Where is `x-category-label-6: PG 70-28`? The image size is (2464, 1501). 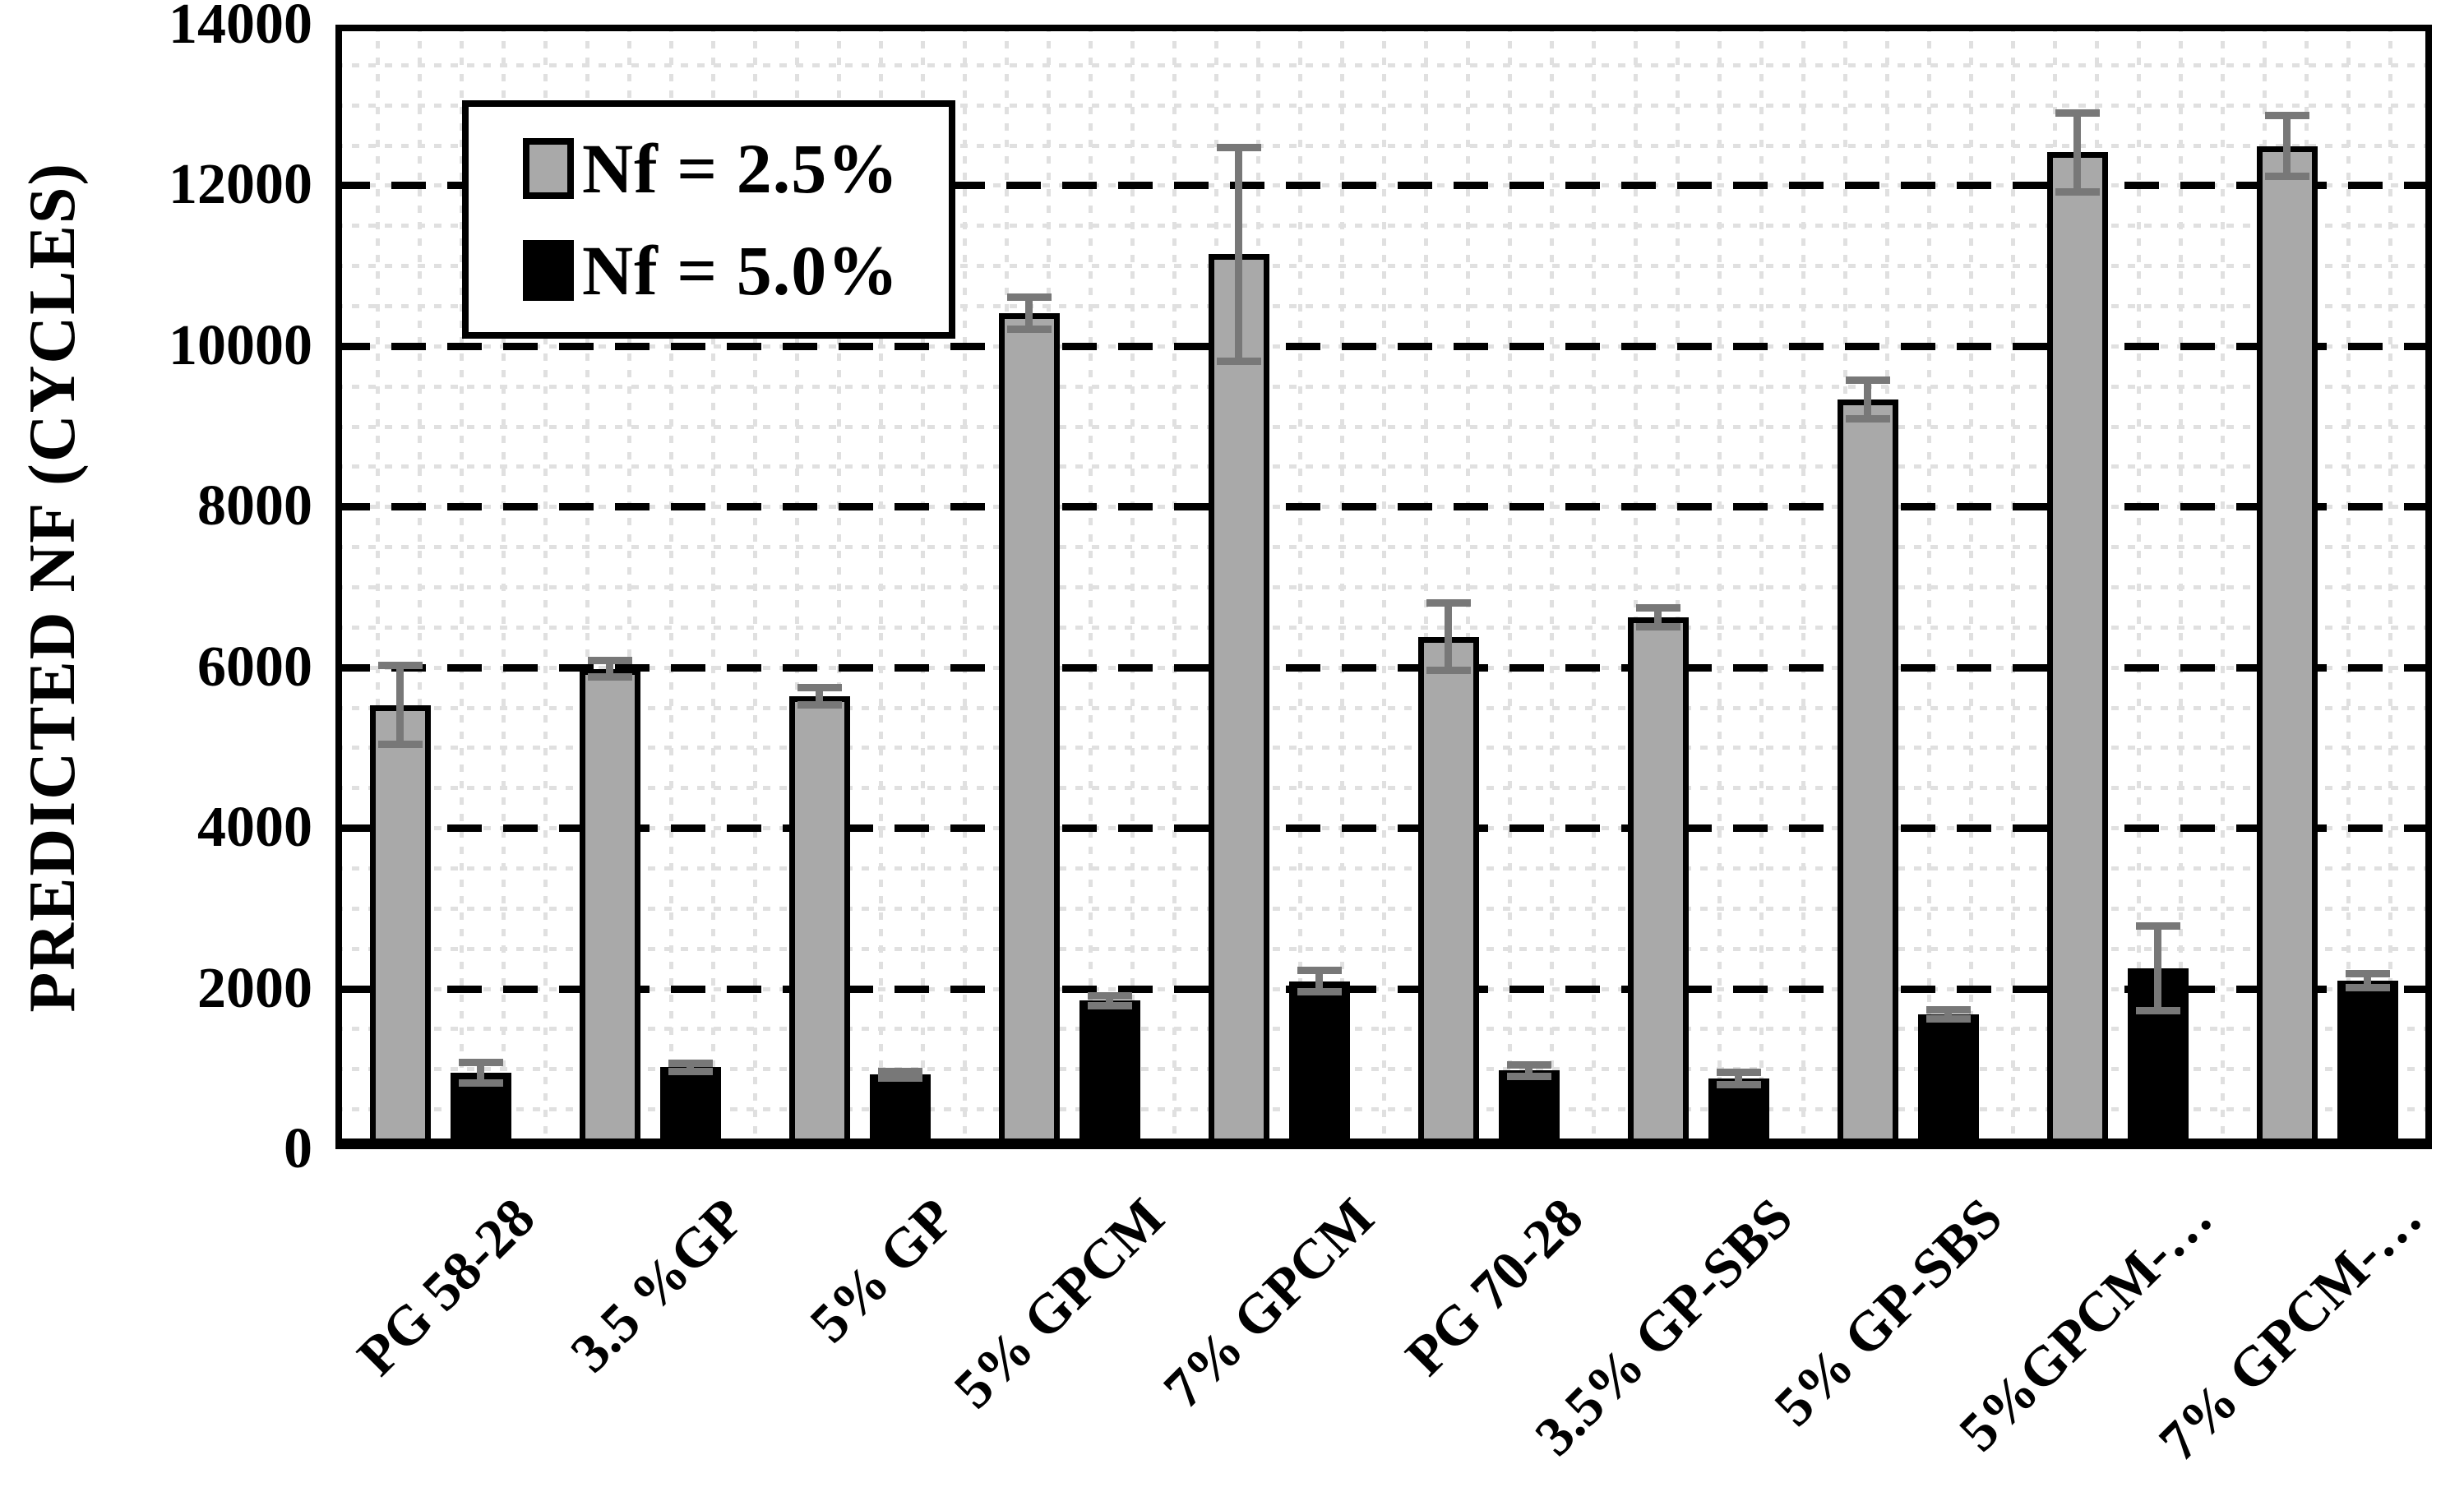 x-category-label-6: PG 70-28 is located at coordinates (1494, 1286).